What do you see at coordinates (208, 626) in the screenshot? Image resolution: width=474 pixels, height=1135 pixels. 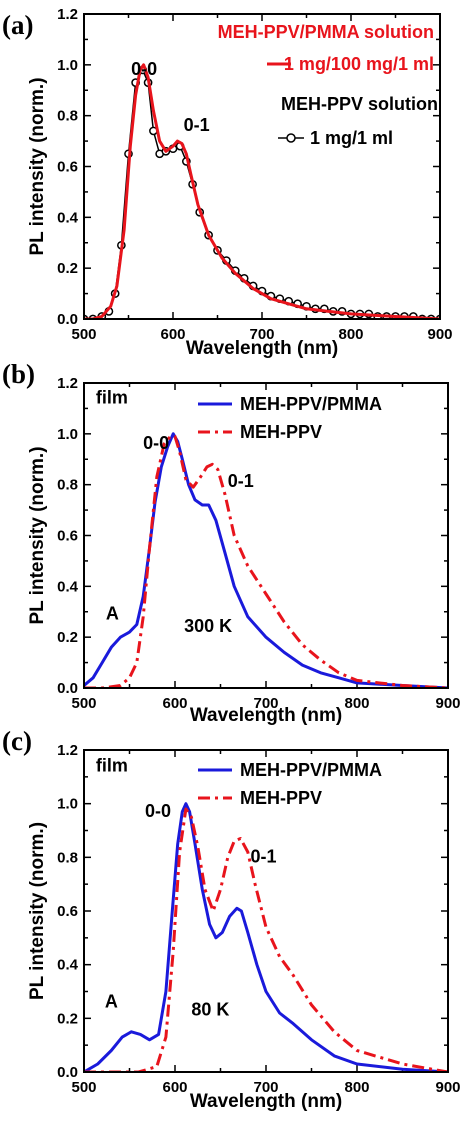 I see `annotation: 300 K` at bounding box center [208, 626].